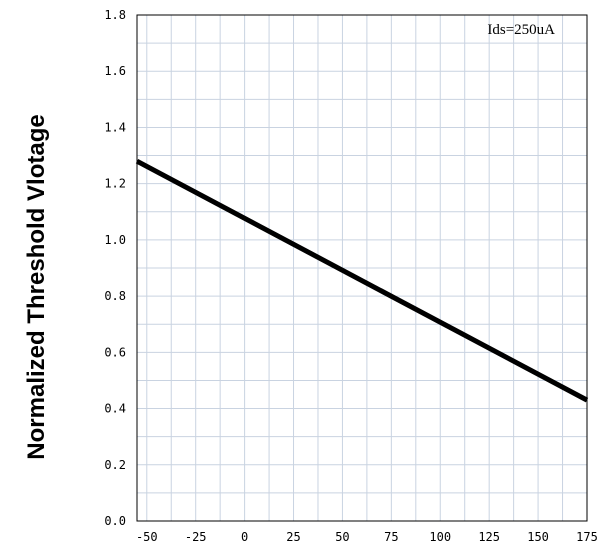 The image size is (603, 553). Describe the element at coordinates (391, 537) in the screenshot. I see `x-tick-label: 75` at that location.